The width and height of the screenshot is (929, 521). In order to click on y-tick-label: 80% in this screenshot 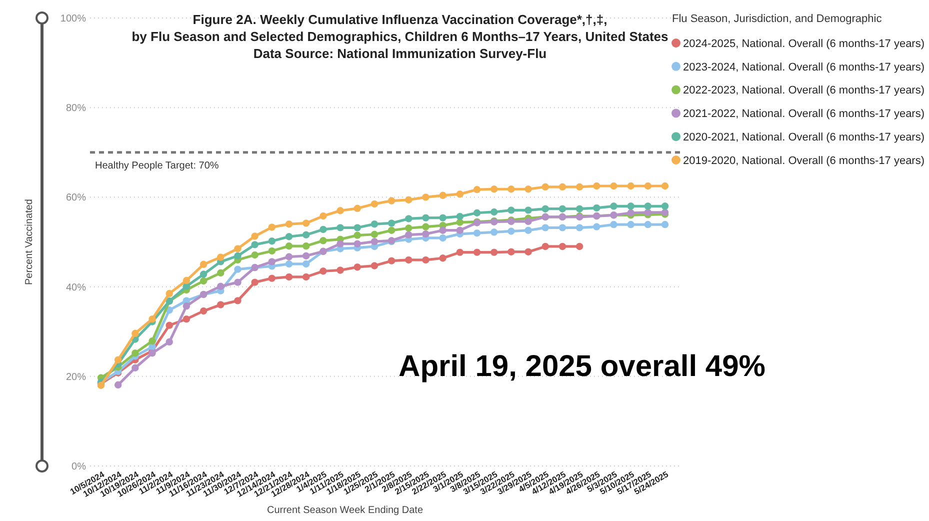, I will do `click(76, 108)`.